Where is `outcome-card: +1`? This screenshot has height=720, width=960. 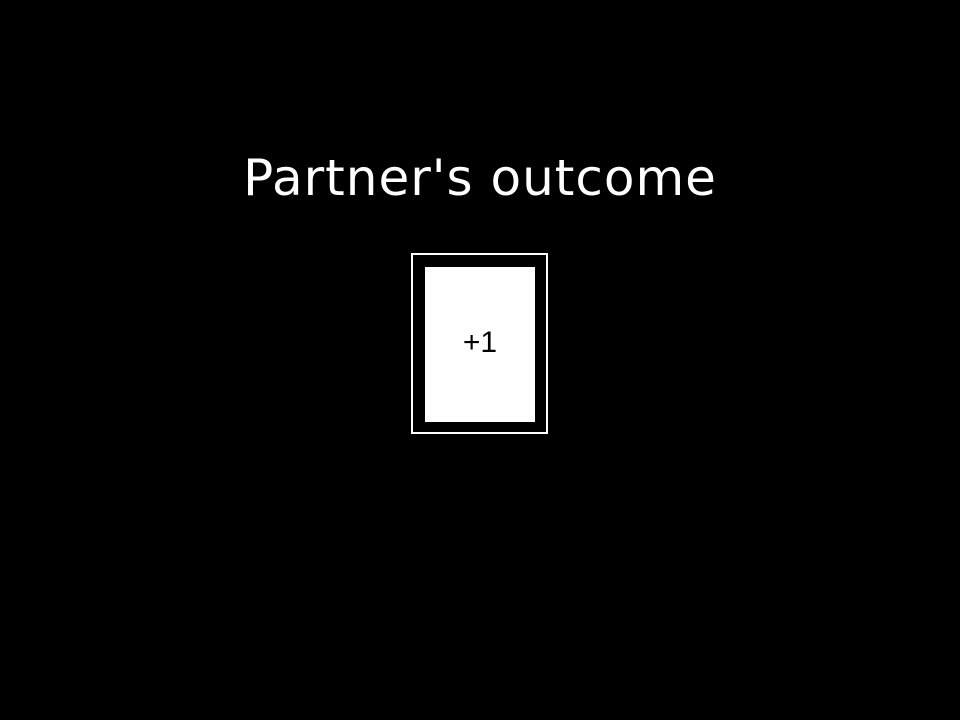
outcome-card: +1 is located at coordinates (480, 344).